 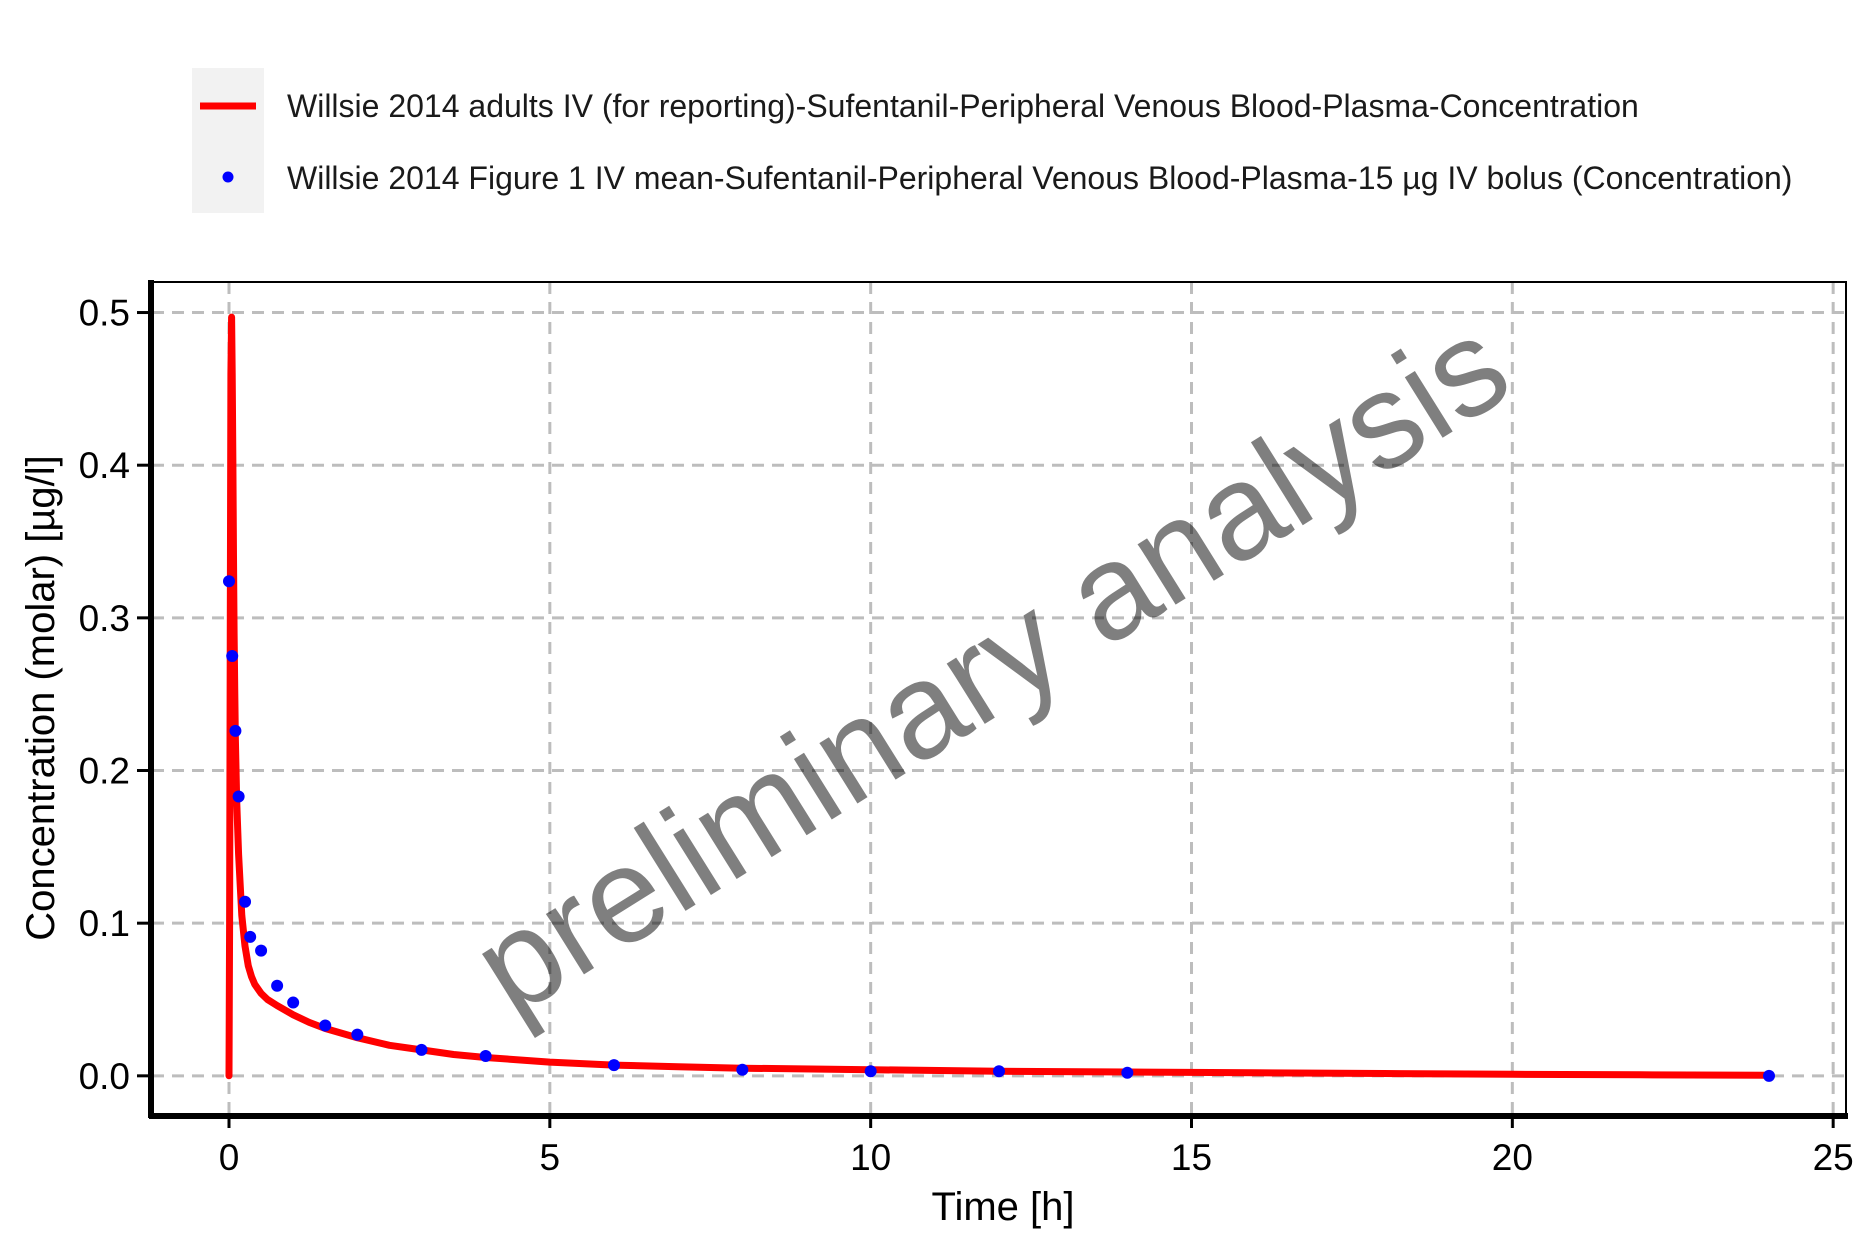 I want to click on legend-key-point, so click(x=228, y=177).